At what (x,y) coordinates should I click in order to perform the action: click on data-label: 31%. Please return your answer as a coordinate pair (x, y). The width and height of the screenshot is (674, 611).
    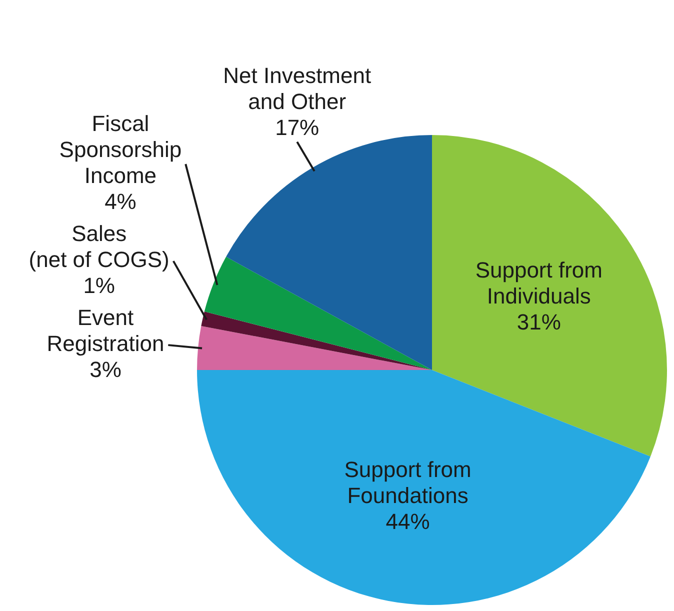
    Looking at the image, I should click on (538, 321).